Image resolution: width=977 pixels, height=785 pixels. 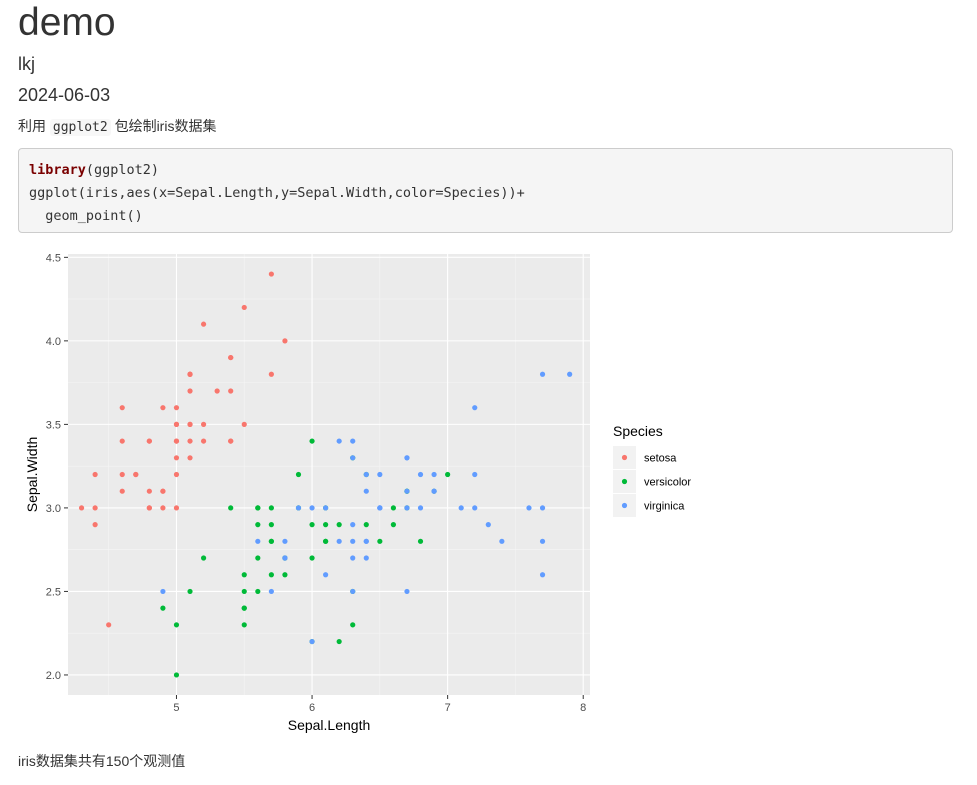 What do you see at coordinates (624, 481) in the screenshot?
I see `legend-point-versicolor` at bounding box center [624, 481].